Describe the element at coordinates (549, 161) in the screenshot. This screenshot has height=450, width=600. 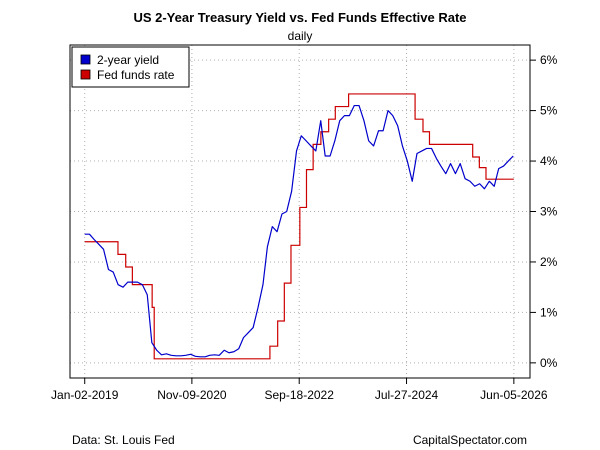
I see `y-tick-label: 4%` at that location.